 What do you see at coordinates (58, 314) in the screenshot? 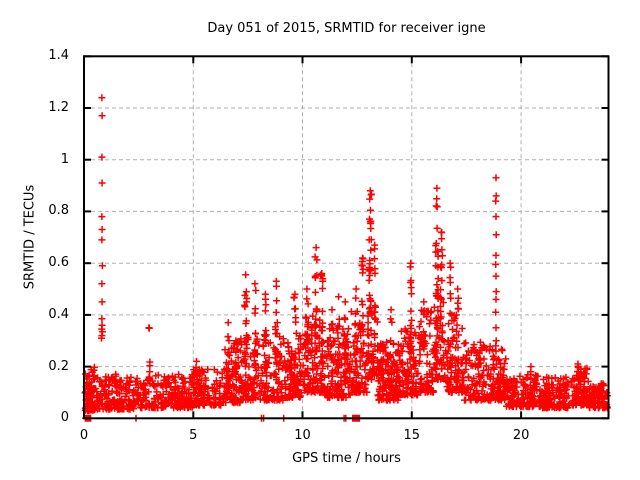
I see `y-tick-label: 0.4` at bounding box center [58, 314].